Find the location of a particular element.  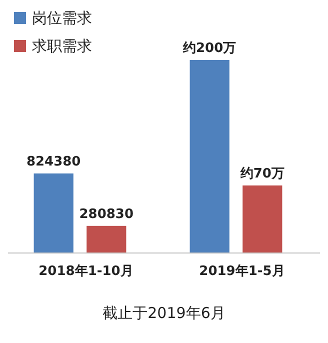

x-tick-label: 2019年1-5月 is located at coordinates (242, 271).